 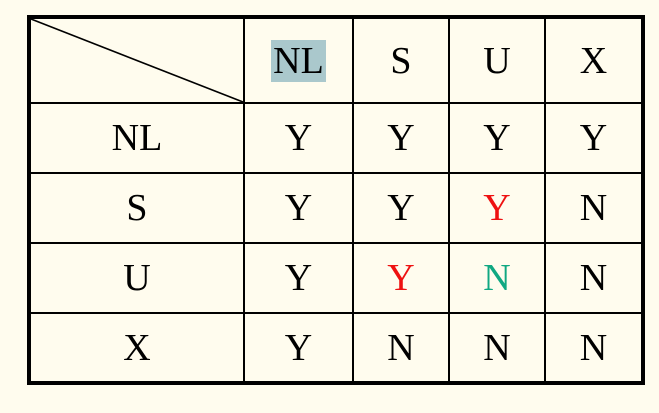 I want to click on row-header-s: S, so click(x=136, y=208).